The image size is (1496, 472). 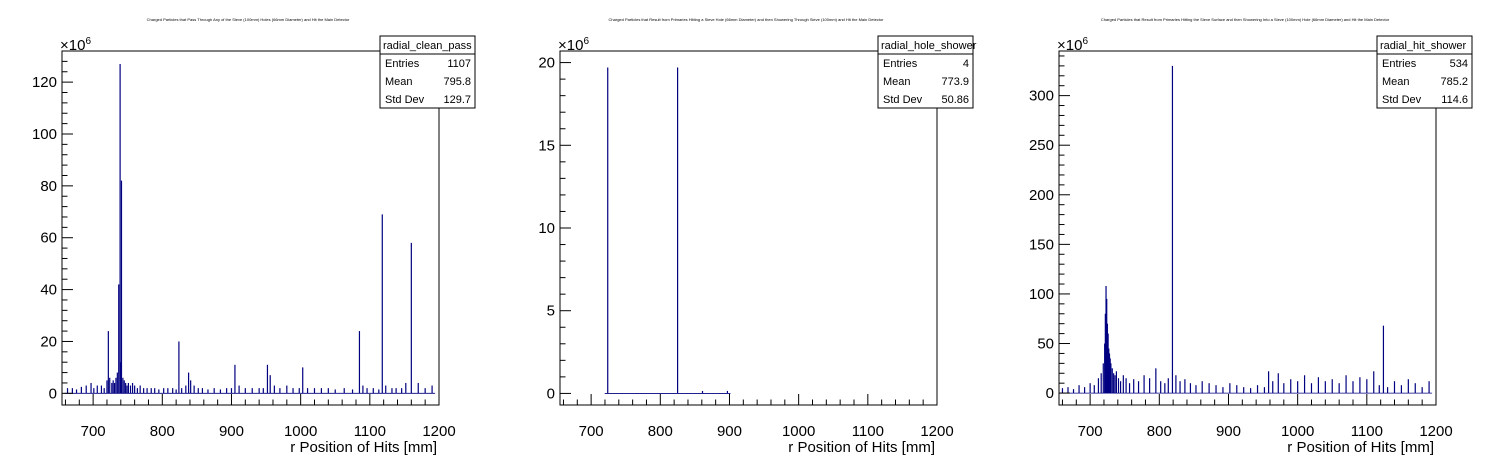 I want to click on y-tick-label: 80, so click(x=48, y=186).